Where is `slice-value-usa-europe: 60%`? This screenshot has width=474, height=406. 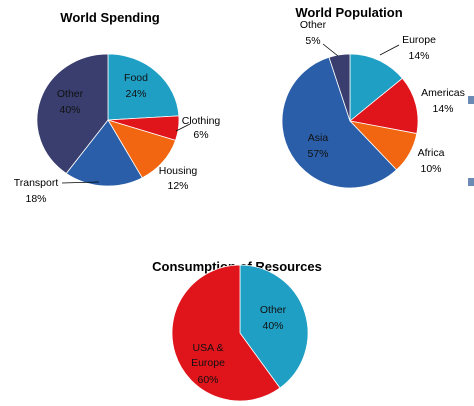 slice-value-usa-europe: 60% is located at coordinates (207, 380).